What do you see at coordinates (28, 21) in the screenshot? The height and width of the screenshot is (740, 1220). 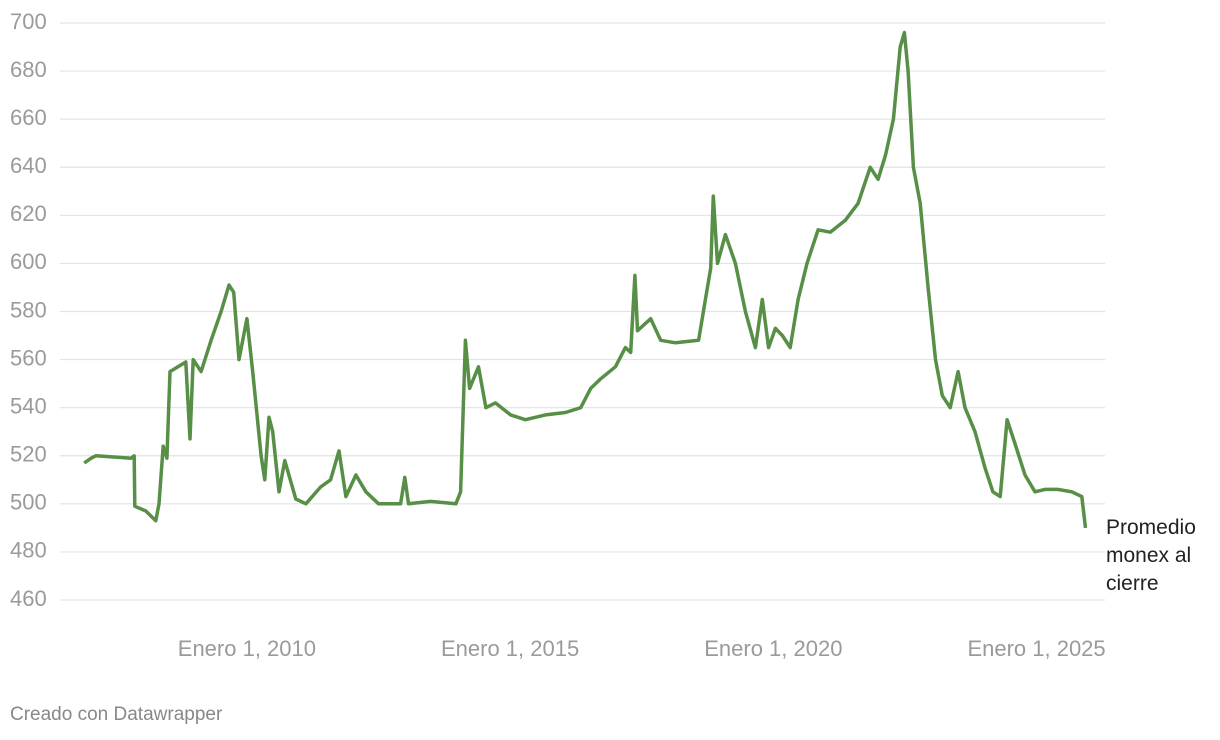 I see `y-tick-label: 700` at bounding box center [28, 21].